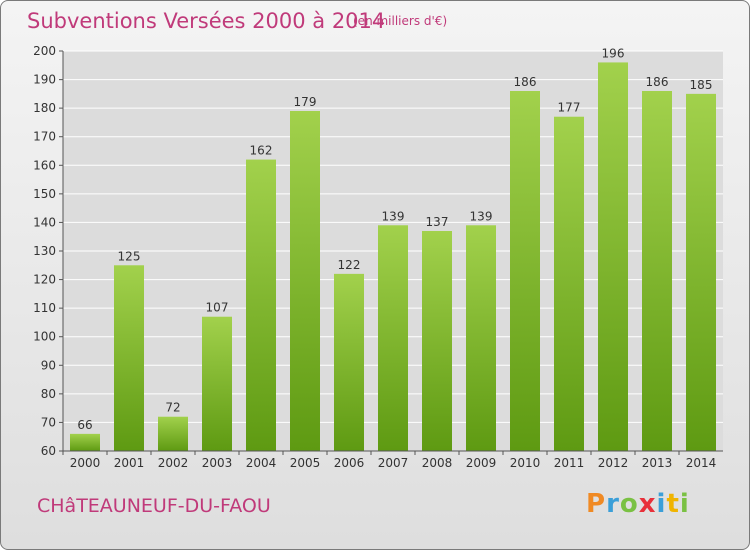  Describe the element at coordinates (657, 463) in the screenshot. I see `x-tick-label: 2013` at that location.